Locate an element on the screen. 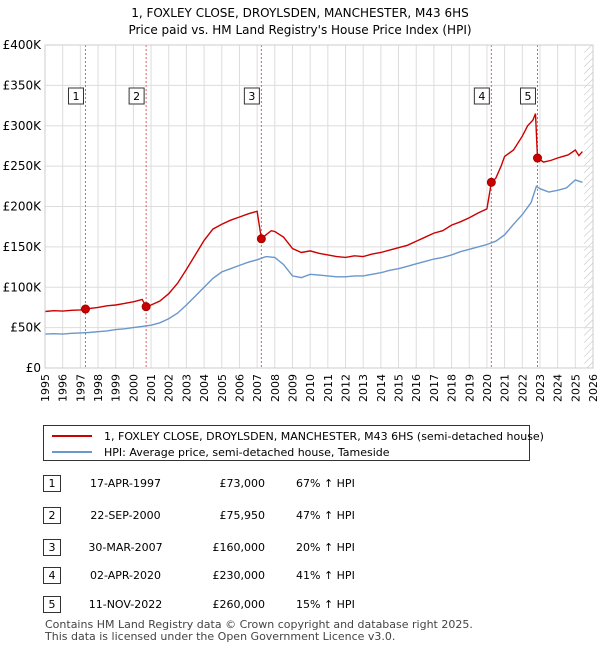 The height and width of the screenshot is (650, 600). x-tick-label: 2017 is located at coordinates (434, 388).